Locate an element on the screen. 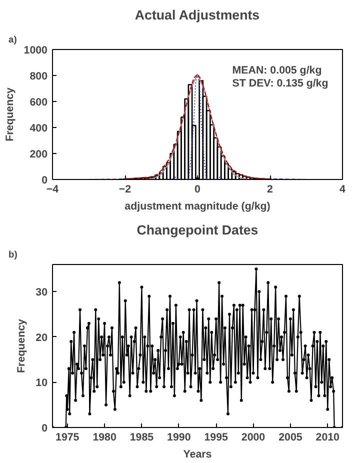  y-tick-label: 1000 is located at coordinates (36, 50).